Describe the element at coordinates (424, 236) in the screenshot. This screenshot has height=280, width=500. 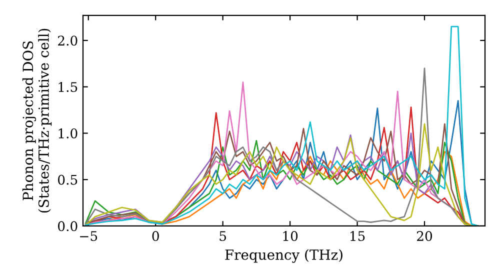
I see `x-tick-label: 20` at that location.